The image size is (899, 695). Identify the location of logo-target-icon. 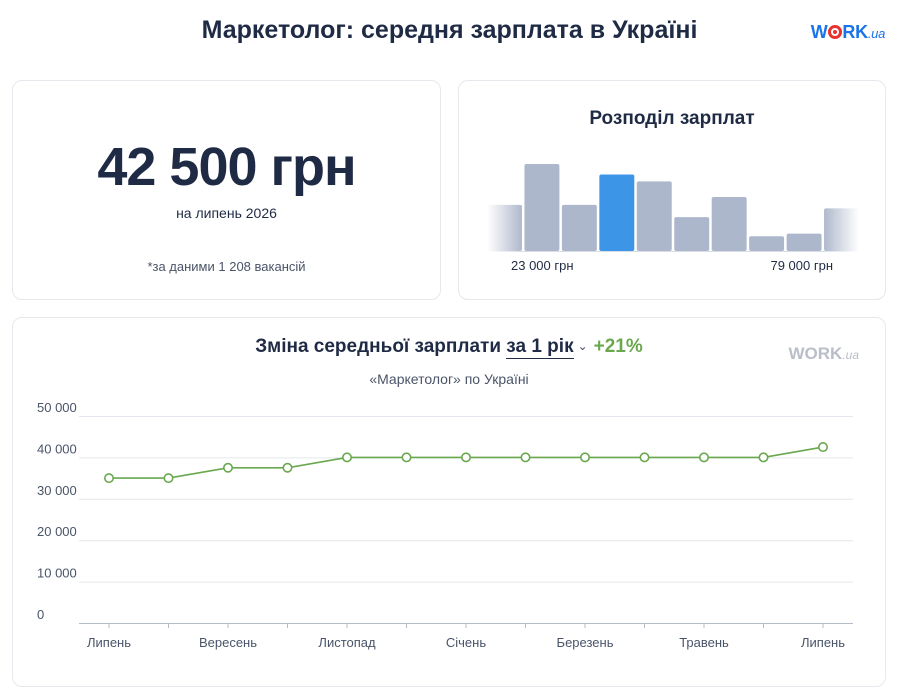
(834, 32).